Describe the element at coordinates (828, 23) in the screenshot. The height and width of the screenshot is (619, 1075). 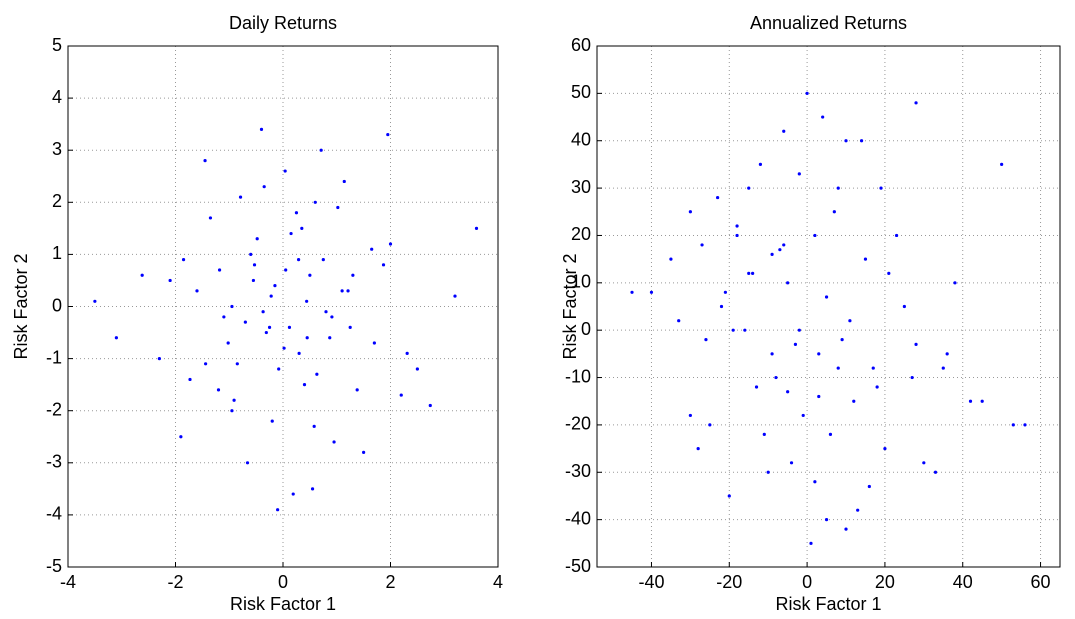
I see `chart-title: Annualized Returns` at that location.